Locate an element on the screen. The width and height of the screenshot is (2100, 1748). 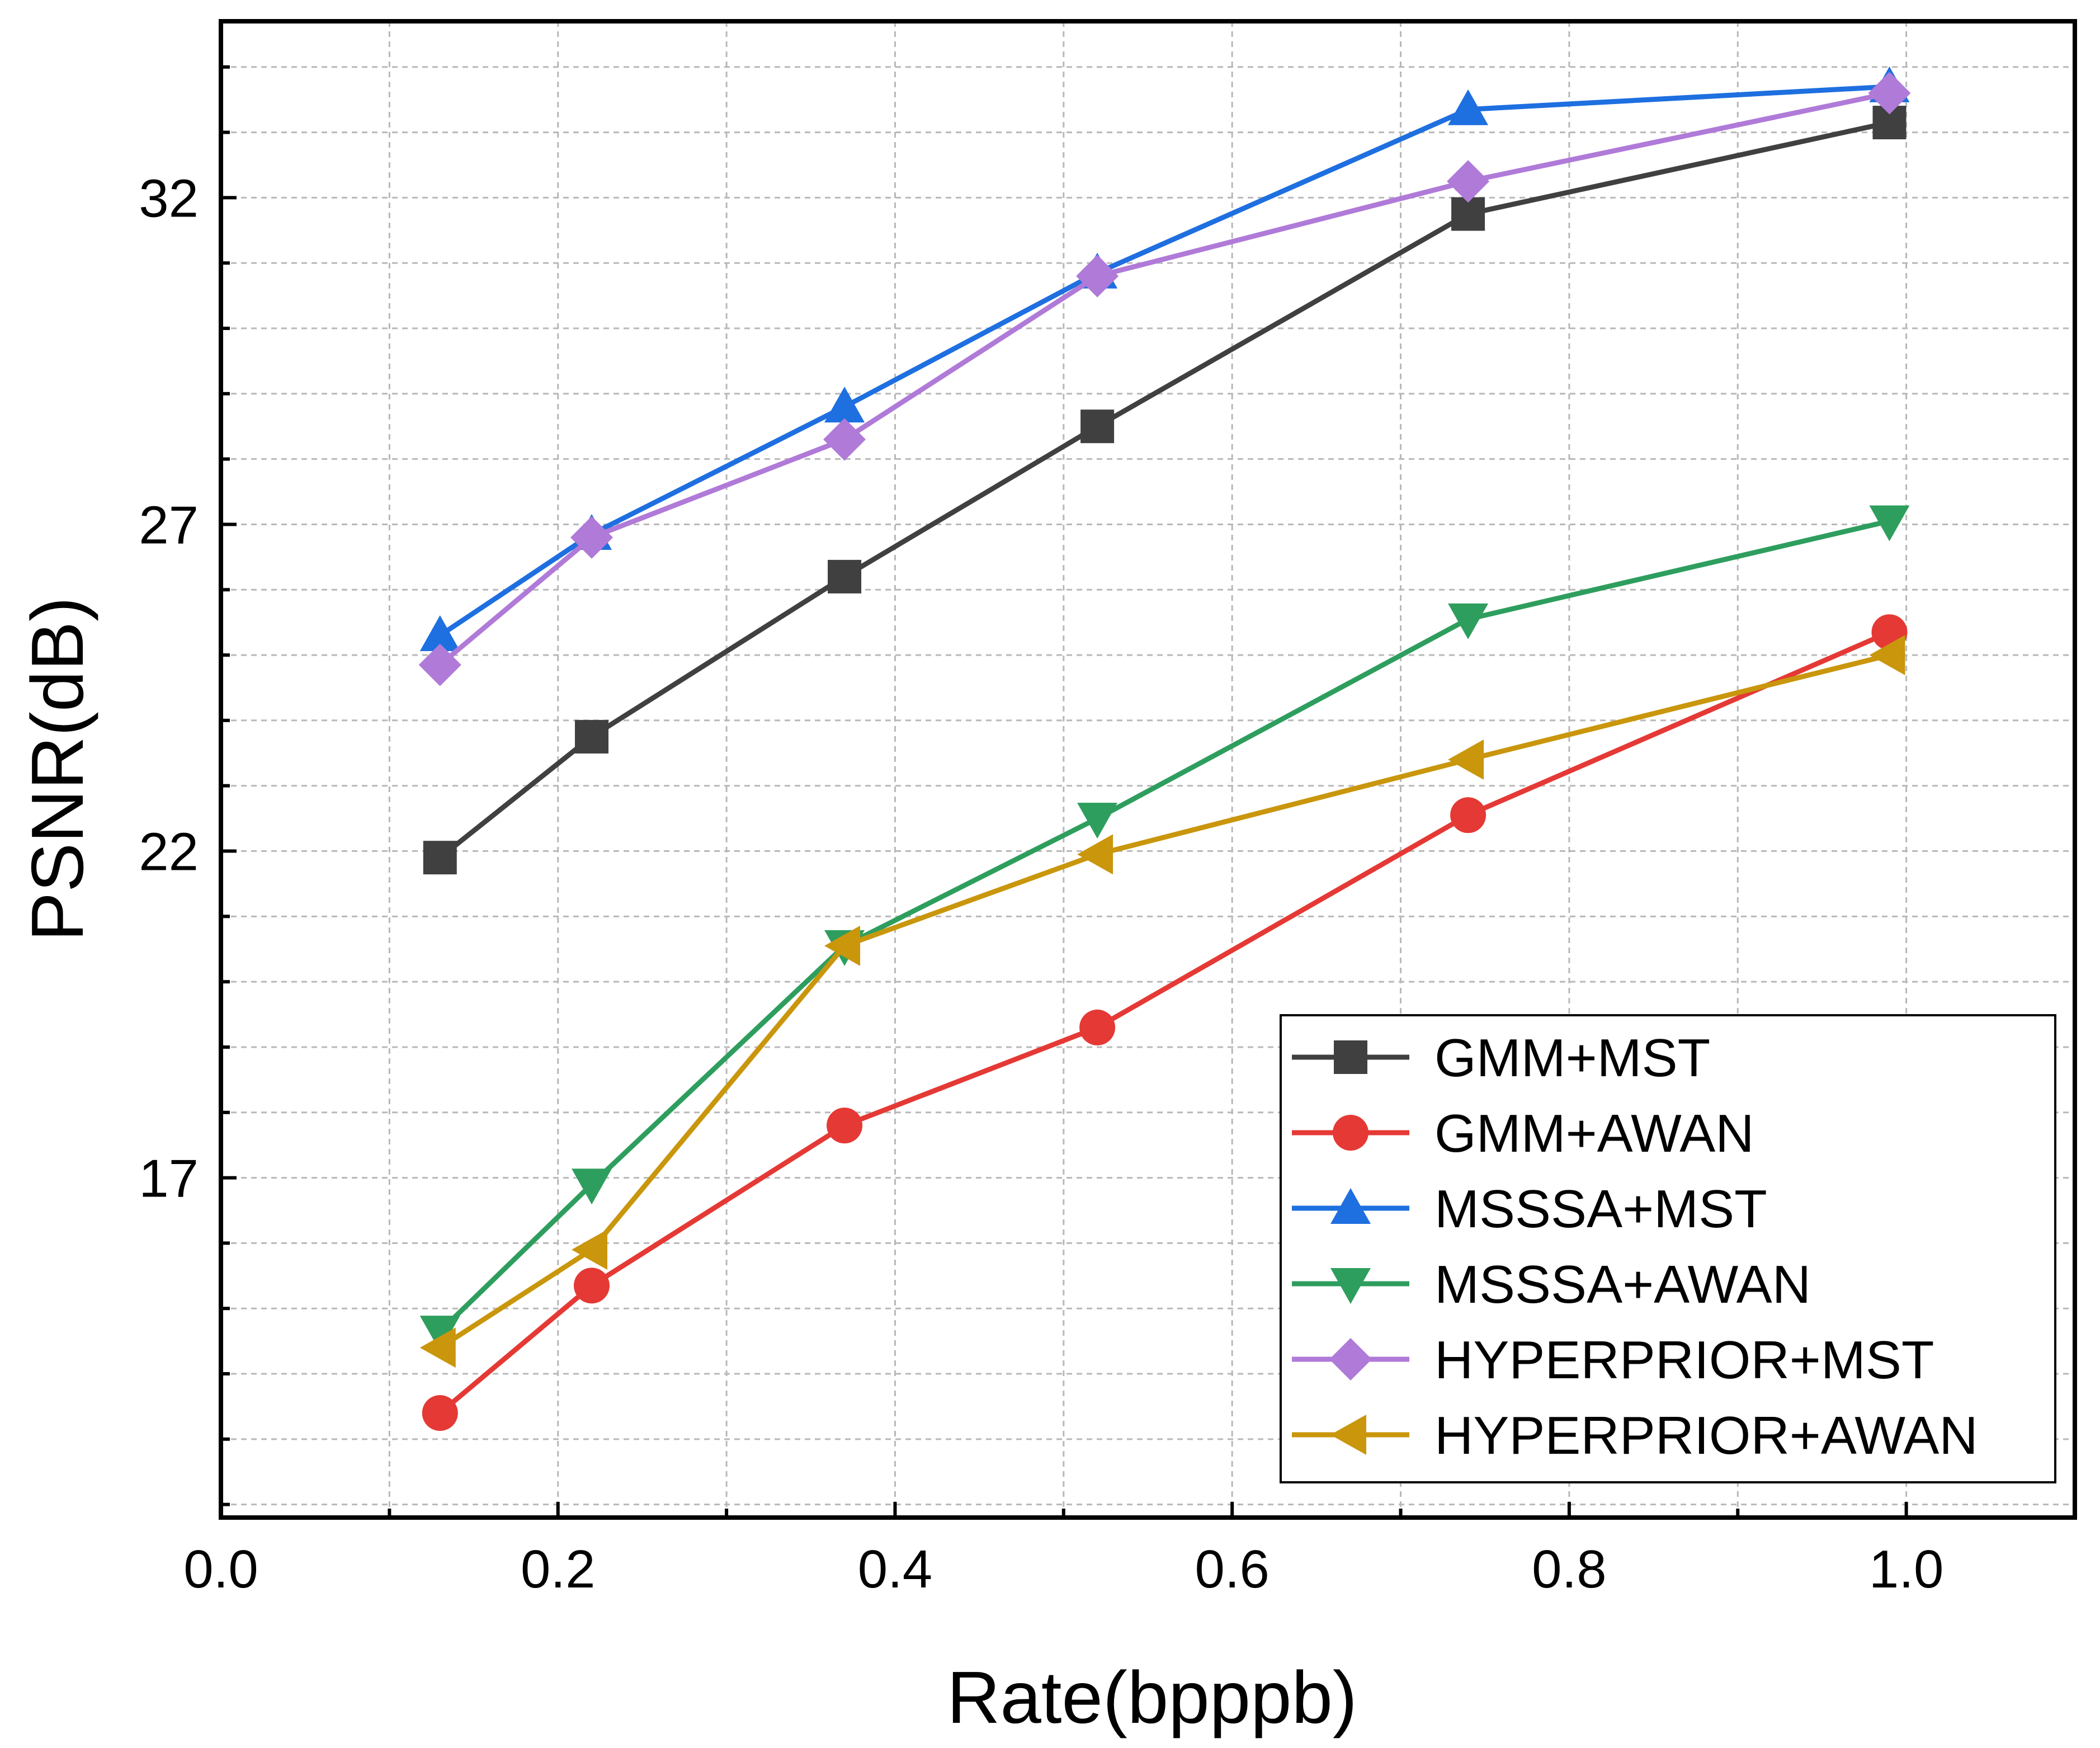
x-tick-label: 0.0 is located at coordinates (221, 1569).